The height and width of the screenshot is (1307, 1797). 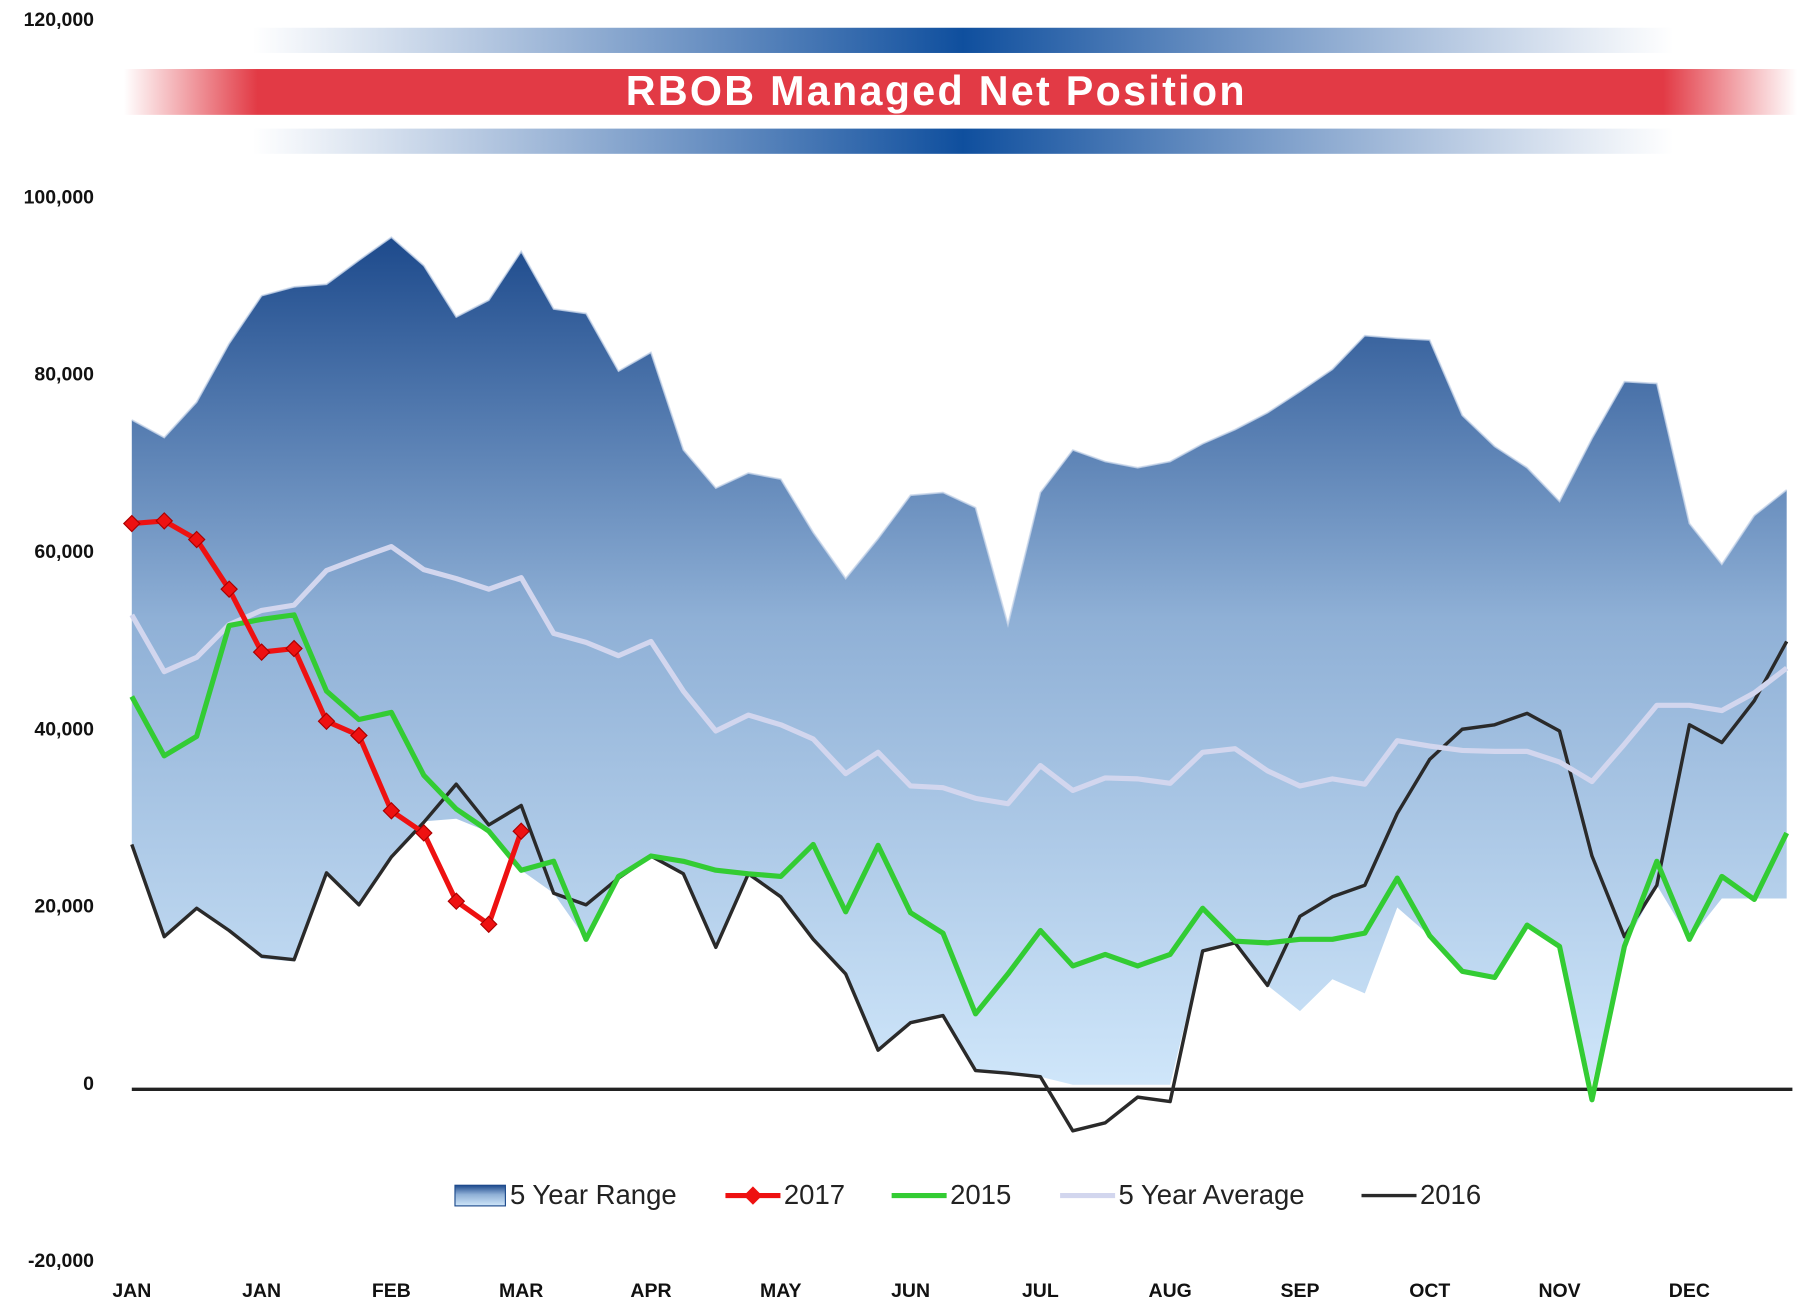 What do you see at coordinates (391, 1291) in the screenshot?
I see `x-tick-label: FEB` at bounding box center [391, 1291].